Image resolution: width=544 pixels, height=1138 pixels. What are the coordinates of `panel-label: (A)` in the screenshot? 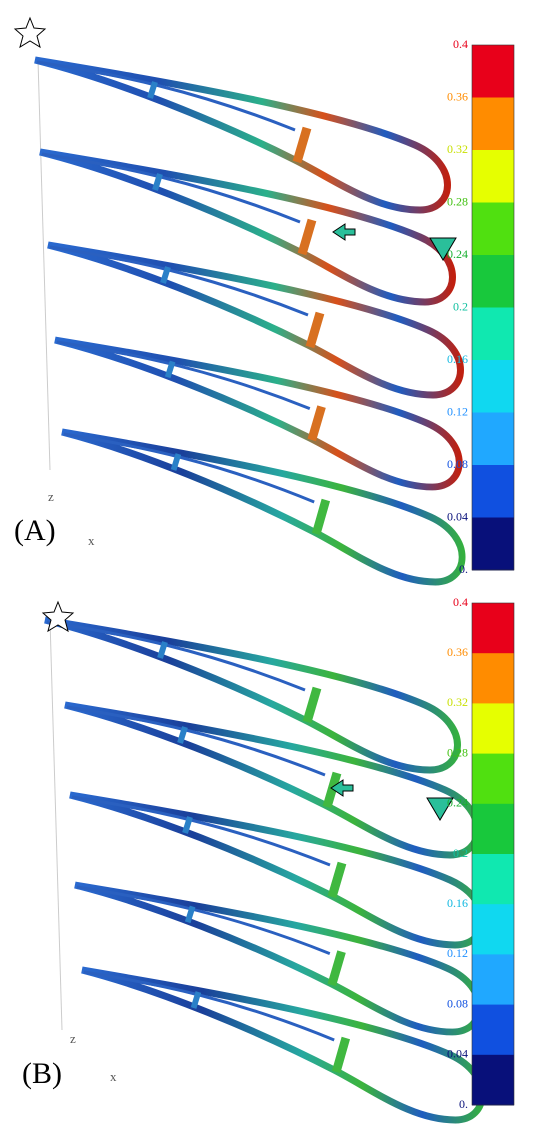 It's located at (35, 530).